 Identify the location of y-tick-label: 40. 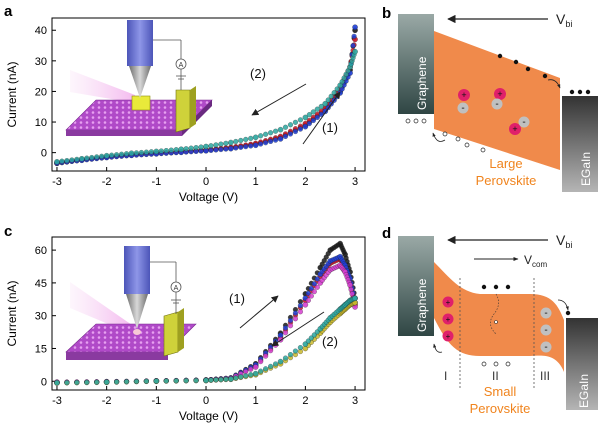
(41, 31).